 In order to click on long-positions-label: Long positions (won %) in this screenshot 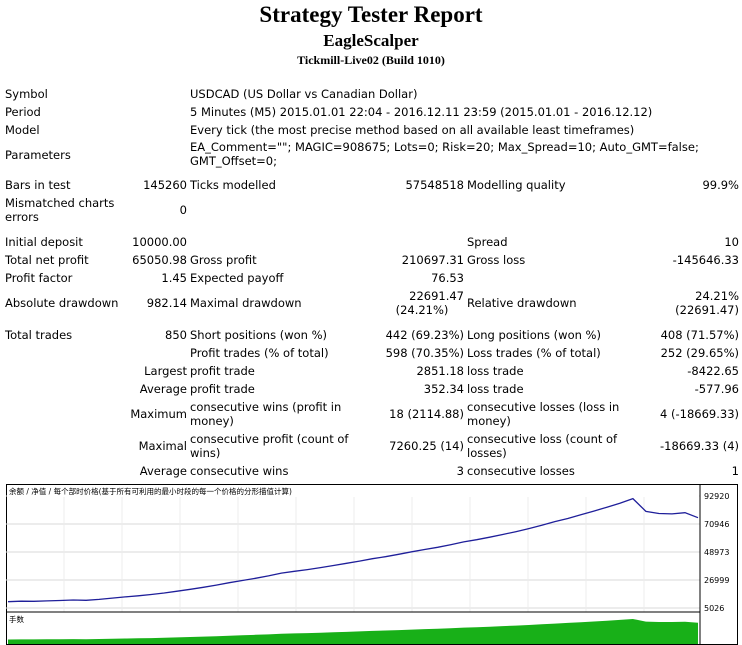, I will do `click(534, 335)`.